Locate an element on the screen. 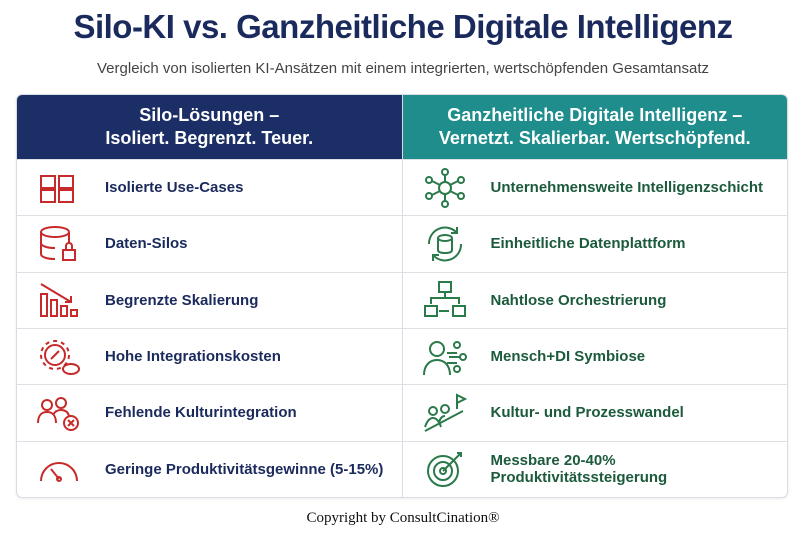 Image resolution: width=806 pixels, height=541 pixels. heading-line: Isoliert. Begrenzt. Teuer. is located at coordinates (209, 138).